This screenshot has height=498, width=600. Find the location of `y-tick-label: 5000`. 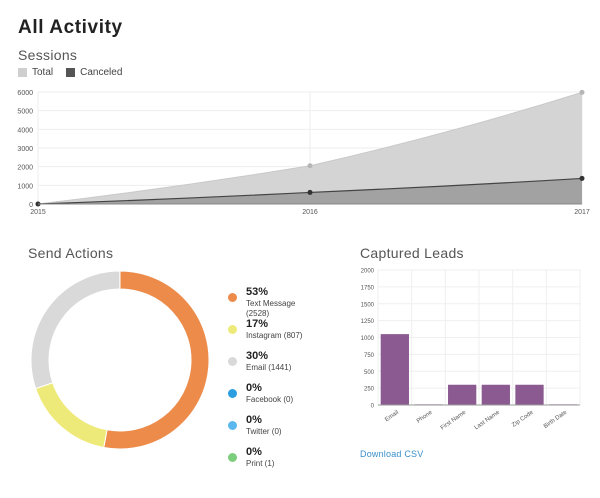

y-tick-label: 5000 is located at coordinates (25, 112).